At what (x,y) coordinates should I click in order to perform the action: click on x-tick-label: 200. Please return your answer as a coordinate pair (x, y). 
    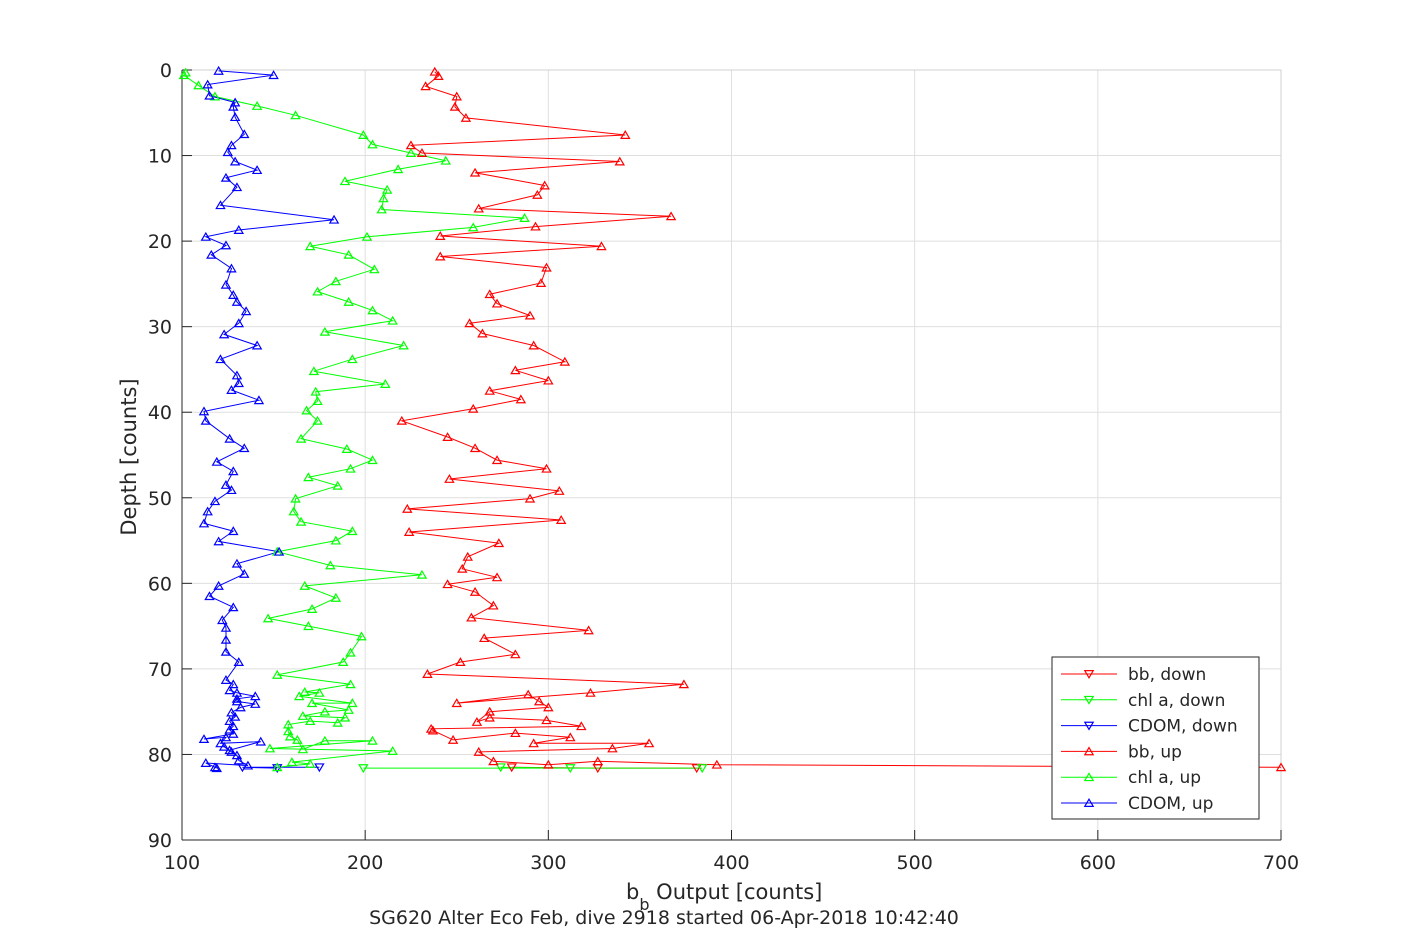
    Looking at the image, I should click on (365, 863).